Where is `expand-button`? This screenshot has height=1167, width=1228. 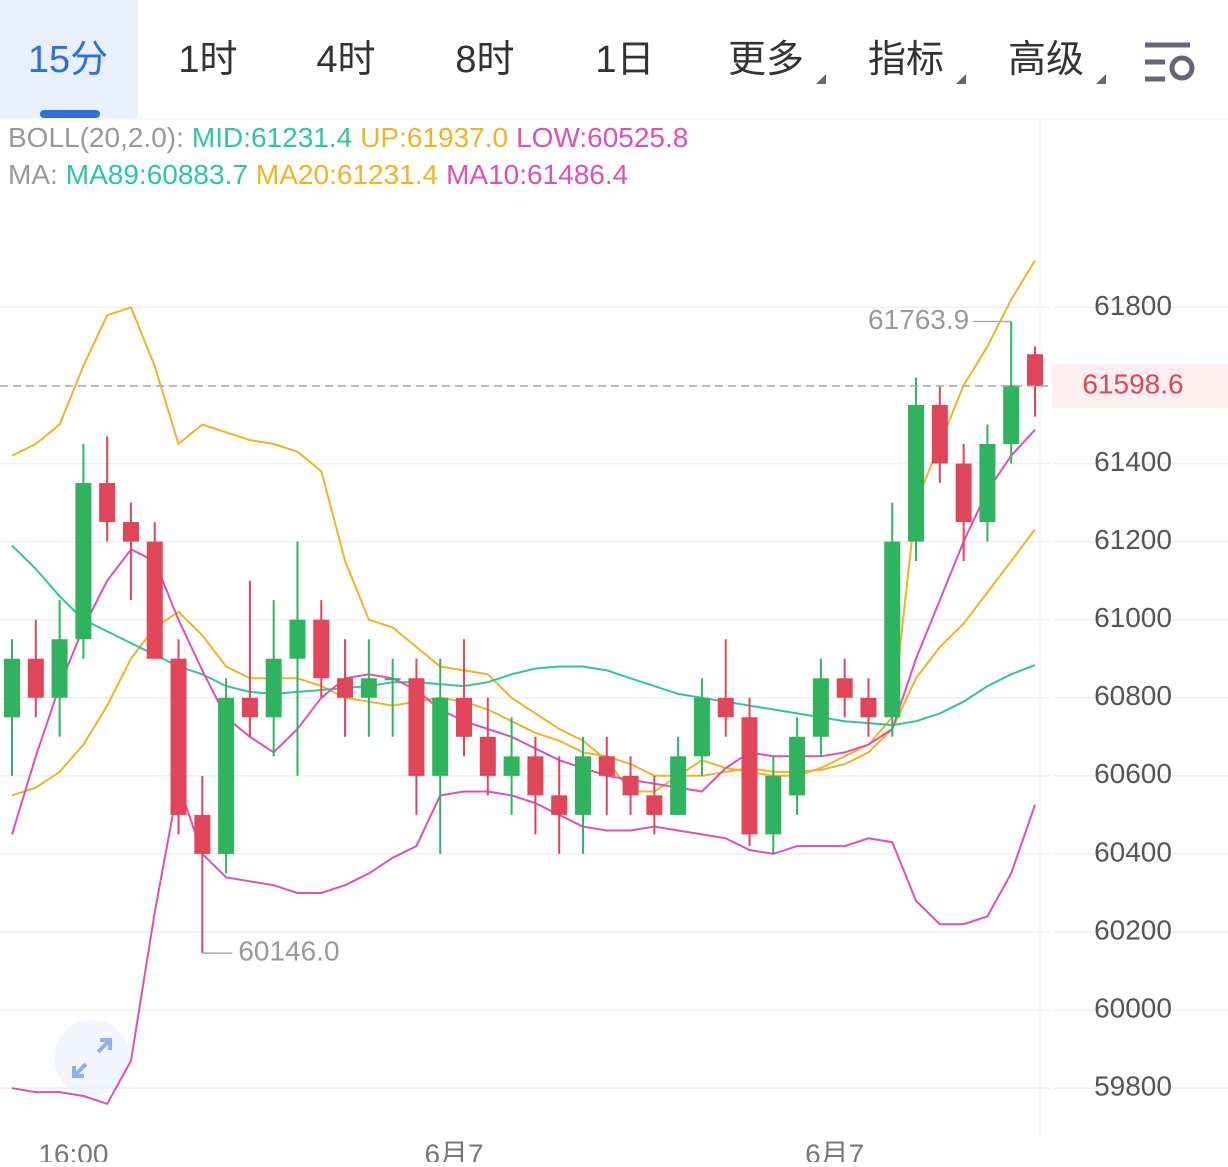
expand-button is located at coordinates (92, 1058).